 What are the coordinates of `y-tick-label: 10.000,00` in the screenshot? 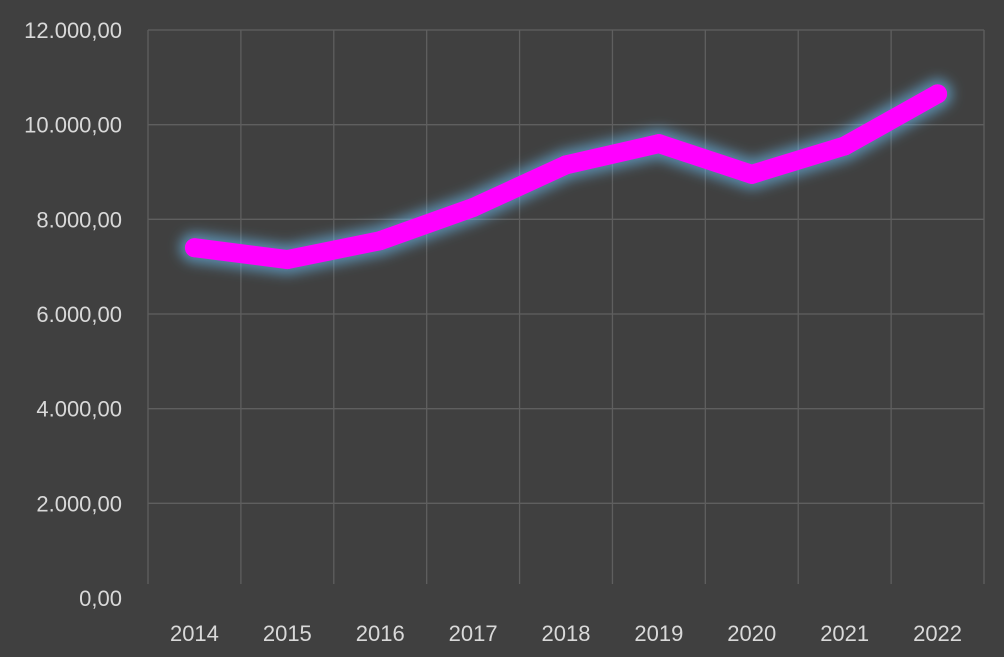 It's located at (73, 125).